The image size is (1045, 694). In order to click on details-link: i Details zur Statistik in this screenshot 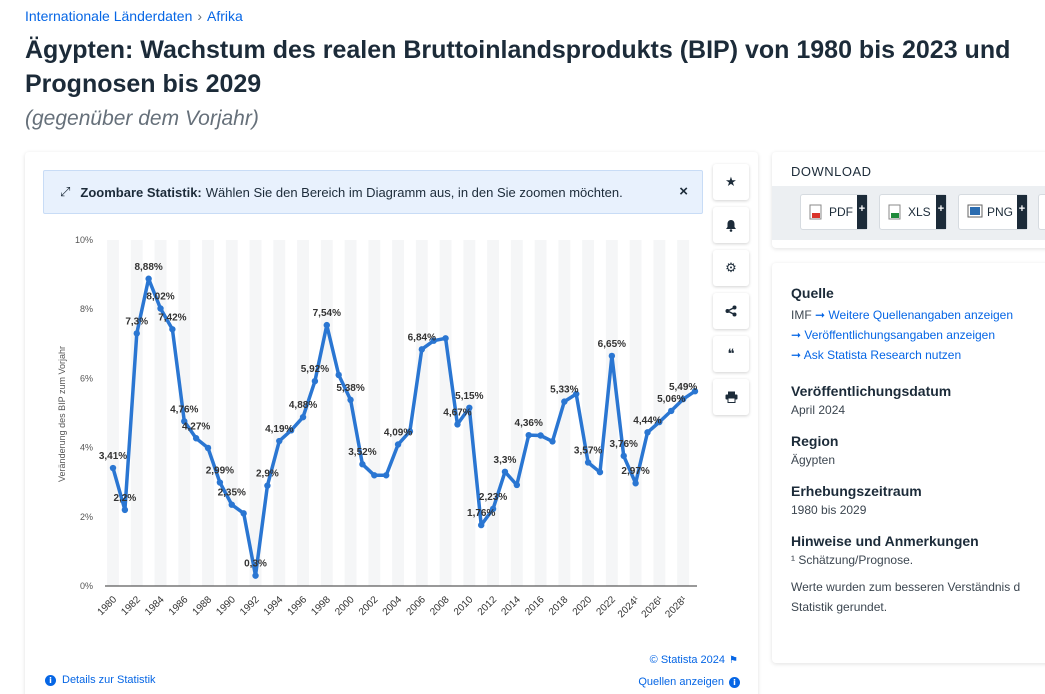, I will do `click(100, 680)`.